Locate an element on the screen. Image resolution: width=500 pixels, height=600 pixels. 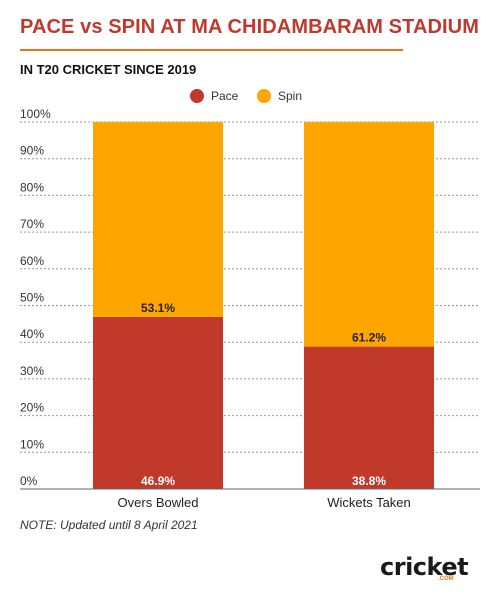
y-tick-label: 70% is located at coordinates (32, 224).